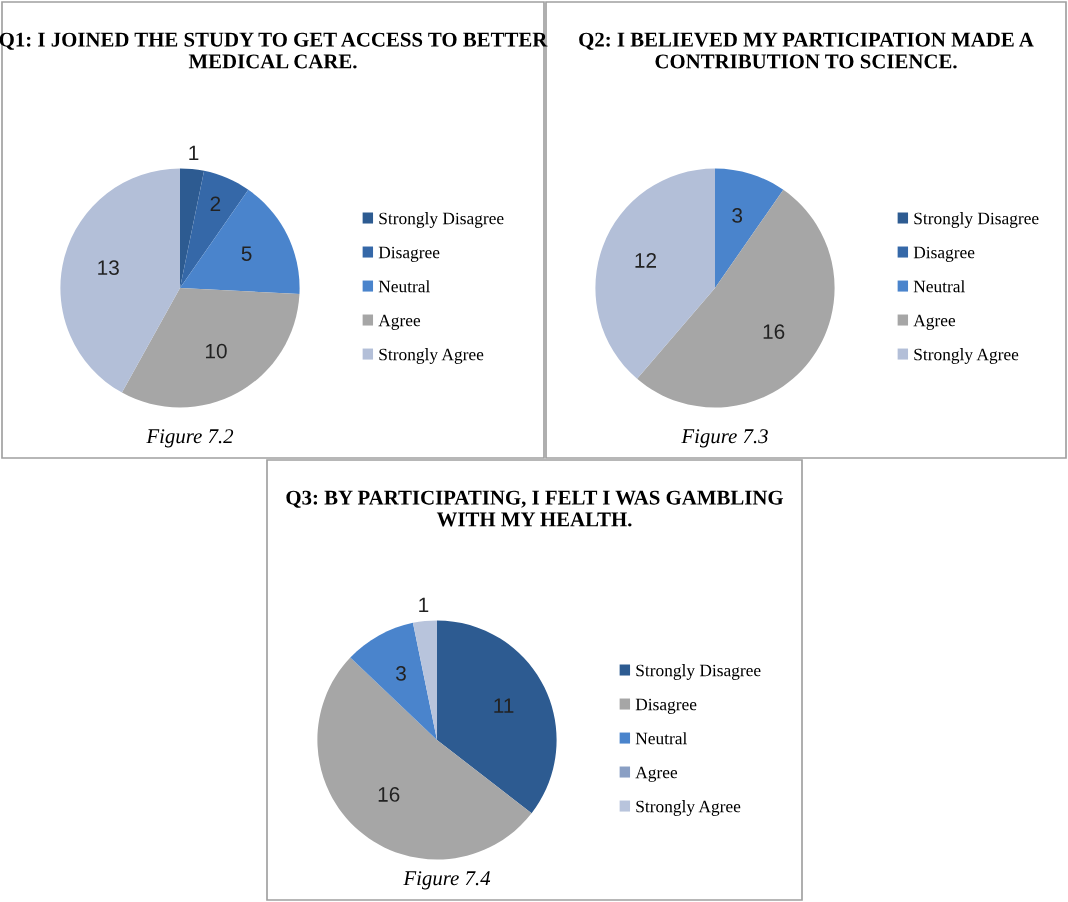  Describe the element at coordinates (645, 260) in the screenshot. I see `data-label: 12` at that location.